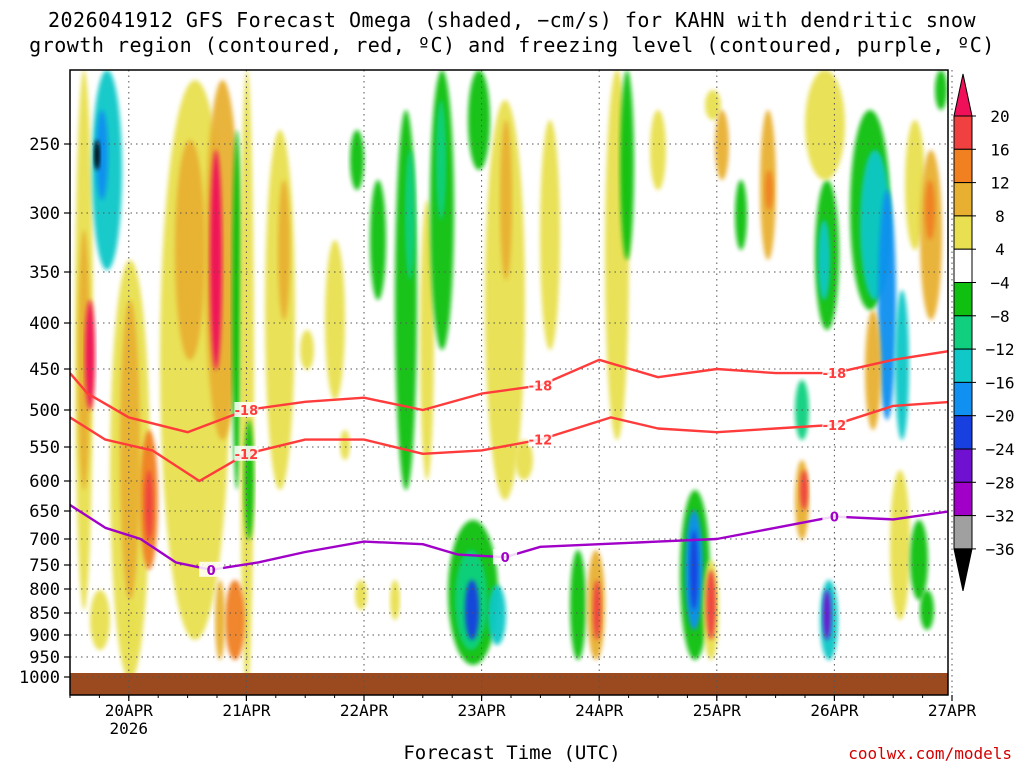 The image size is (1024, 768). Describe the element at coordinates (1000, 382) in the screenshot. I see `colorbar-label: −16` at that location.